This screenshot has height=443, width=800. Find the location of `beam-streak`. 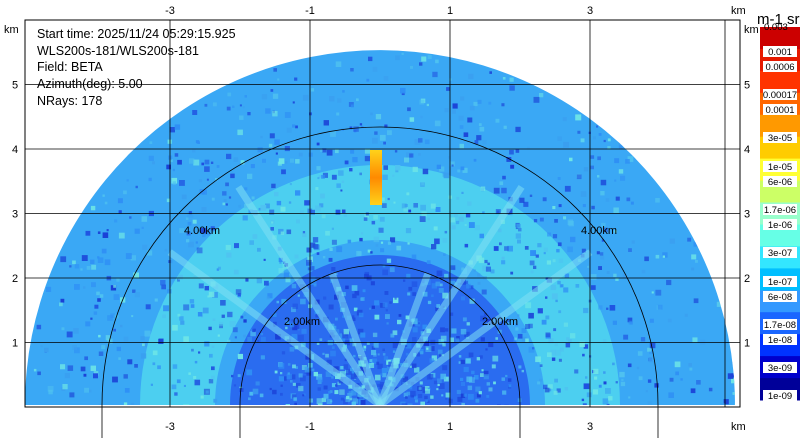

beam-streak is located at coordinates (404, 338).